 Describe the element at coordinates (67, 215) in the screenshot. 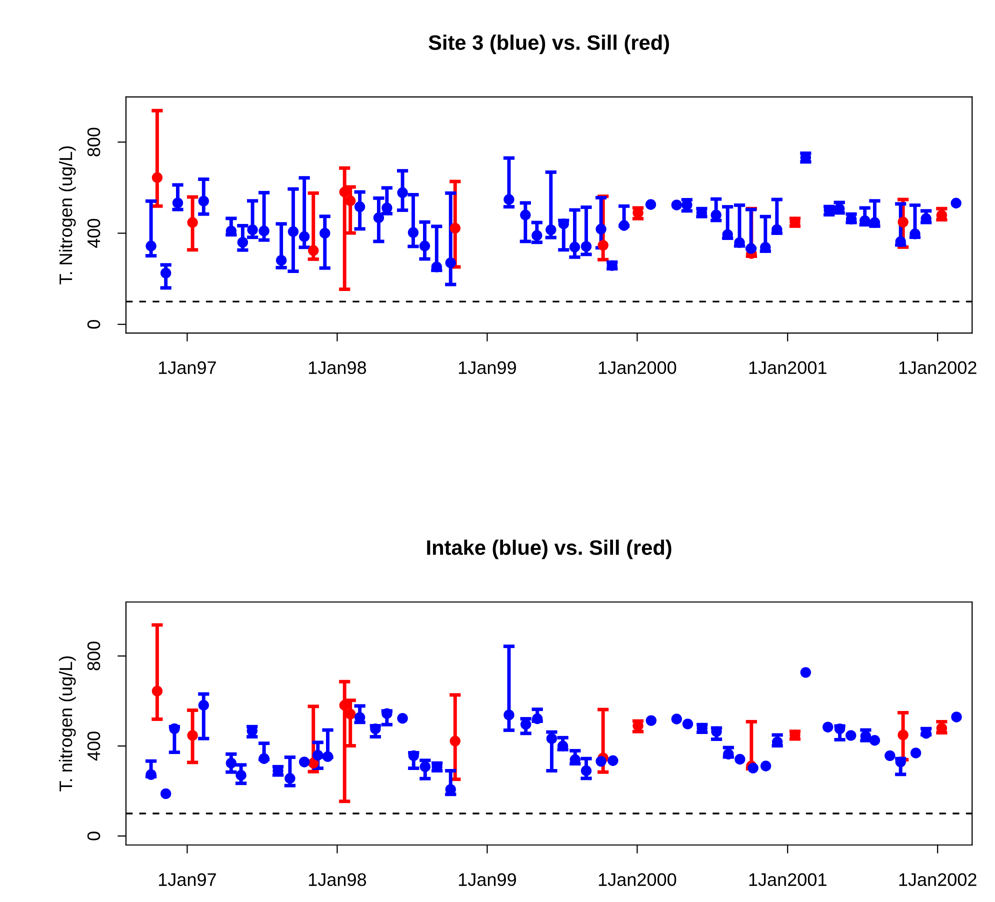

I see `y-axis-title: T. Nitrogen (ug/L)` at that location.